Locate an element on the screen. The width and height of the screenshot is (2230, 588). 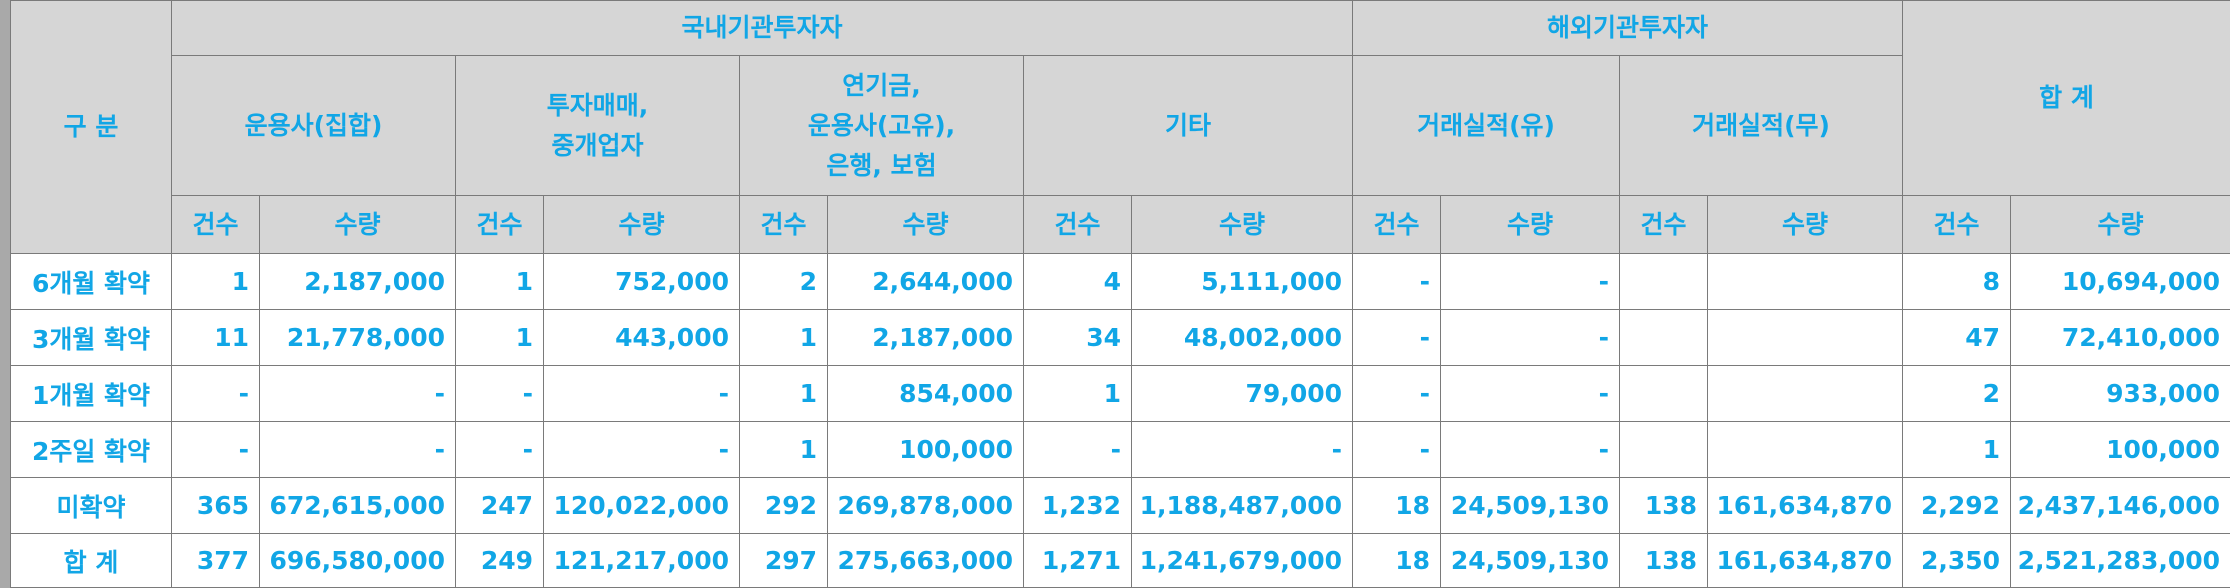
count-cell: 249 is located at coordinates (500, 561).